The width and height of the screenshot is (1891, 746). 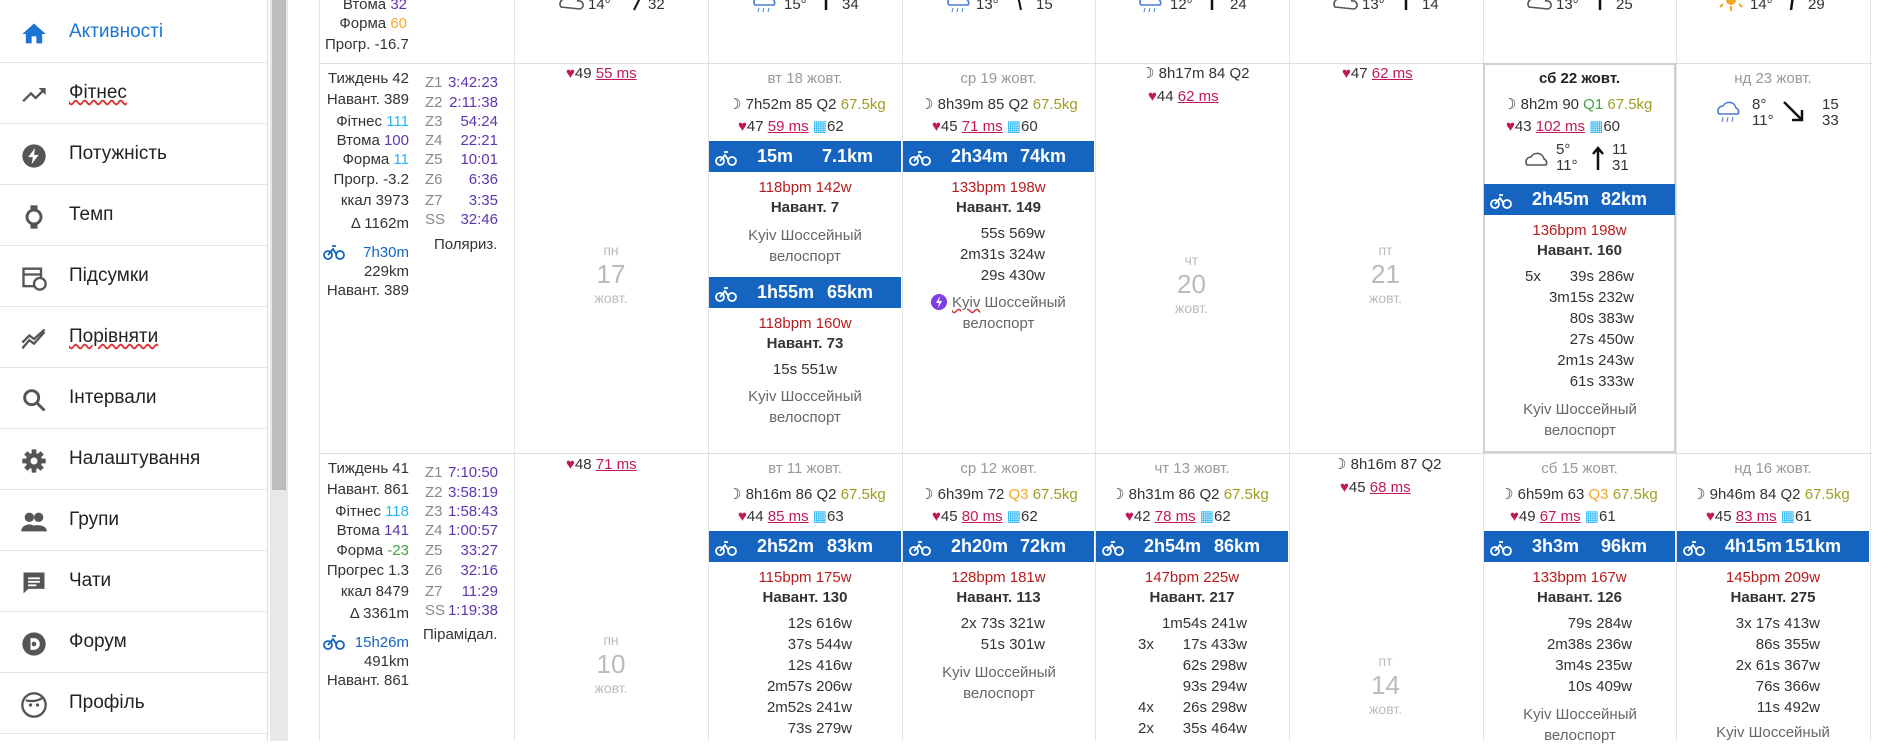 What do you see at coordinates (1183, 96) in the screenshot?
I see `wellness-hr: ♥44 62 ms` at bounding box center [1183, 96].